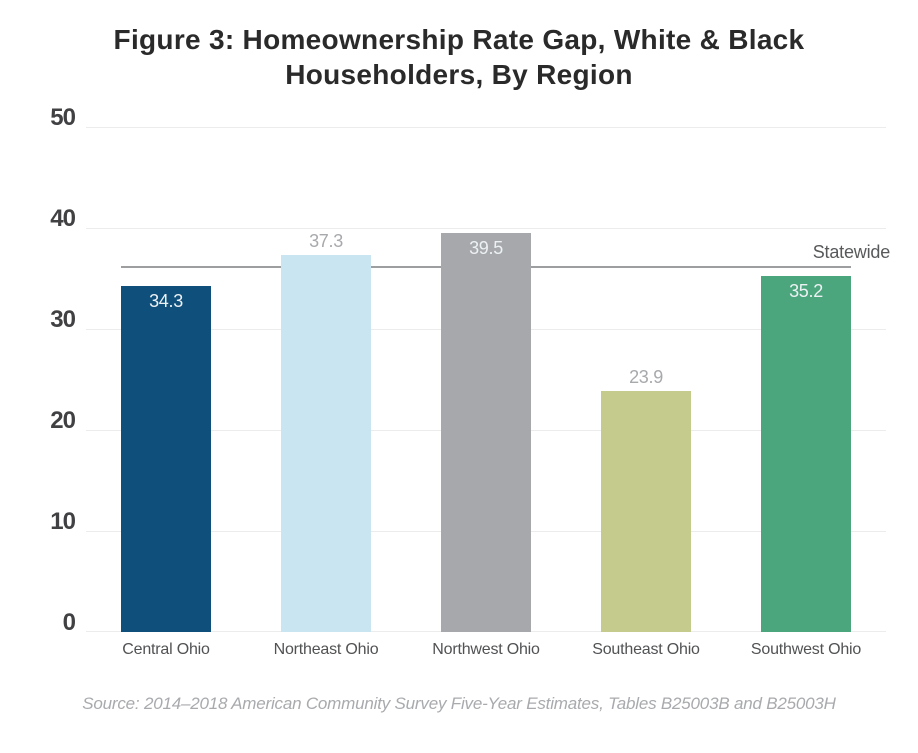  Describe the element at coordinates (646, 511) in the screenshot. I see `bar-southeast-ohio` at that location.